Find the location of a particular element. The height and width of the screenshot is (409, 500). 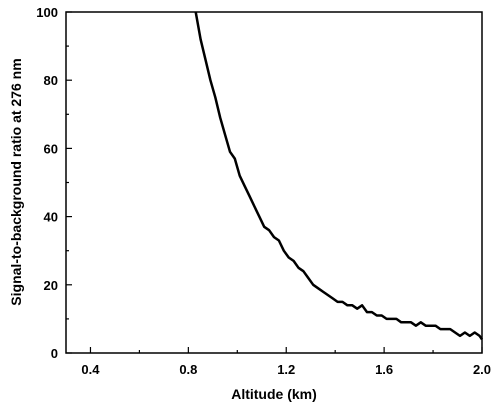

y-tick-label: 20 is located at coordinates (51, 285).